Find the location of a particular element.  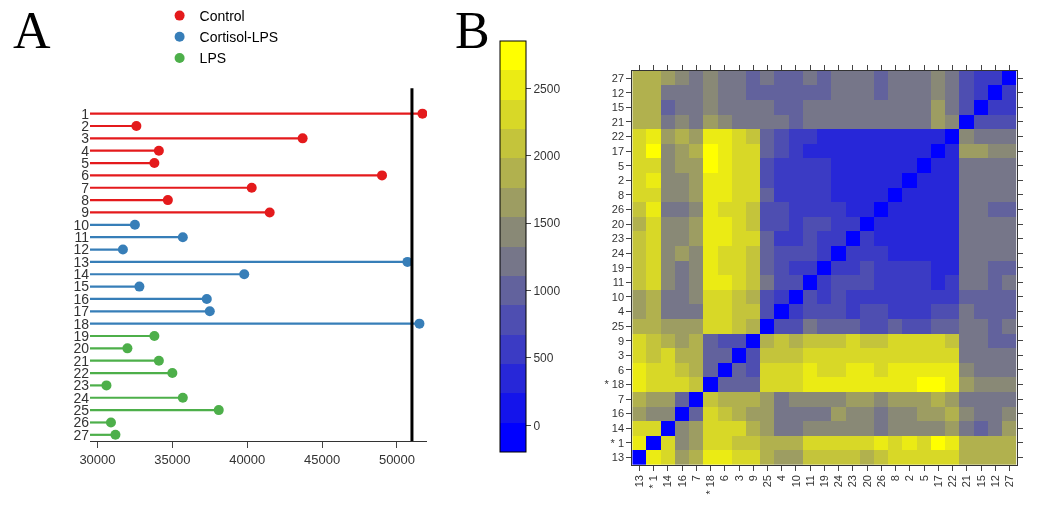

color-bar-label: 0 is located at coordinates (537, 425).